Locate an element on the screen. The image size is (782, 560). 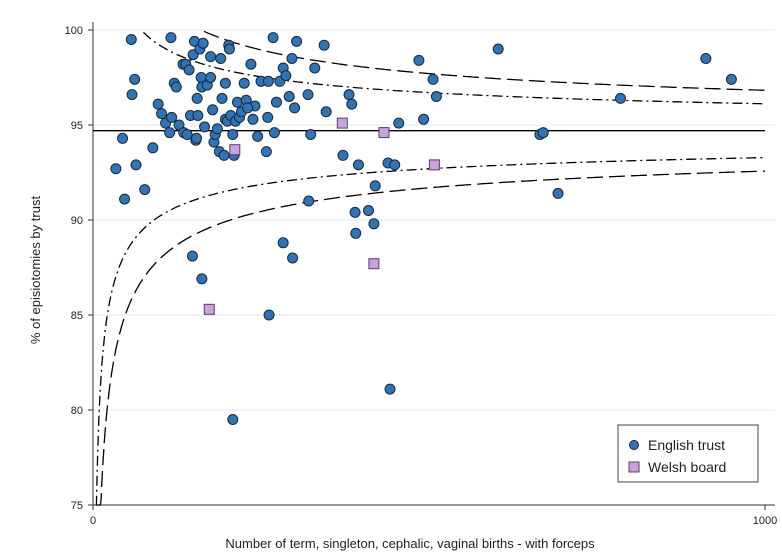
y-tick-label-80: 80 is located at coordinates (77, 411).